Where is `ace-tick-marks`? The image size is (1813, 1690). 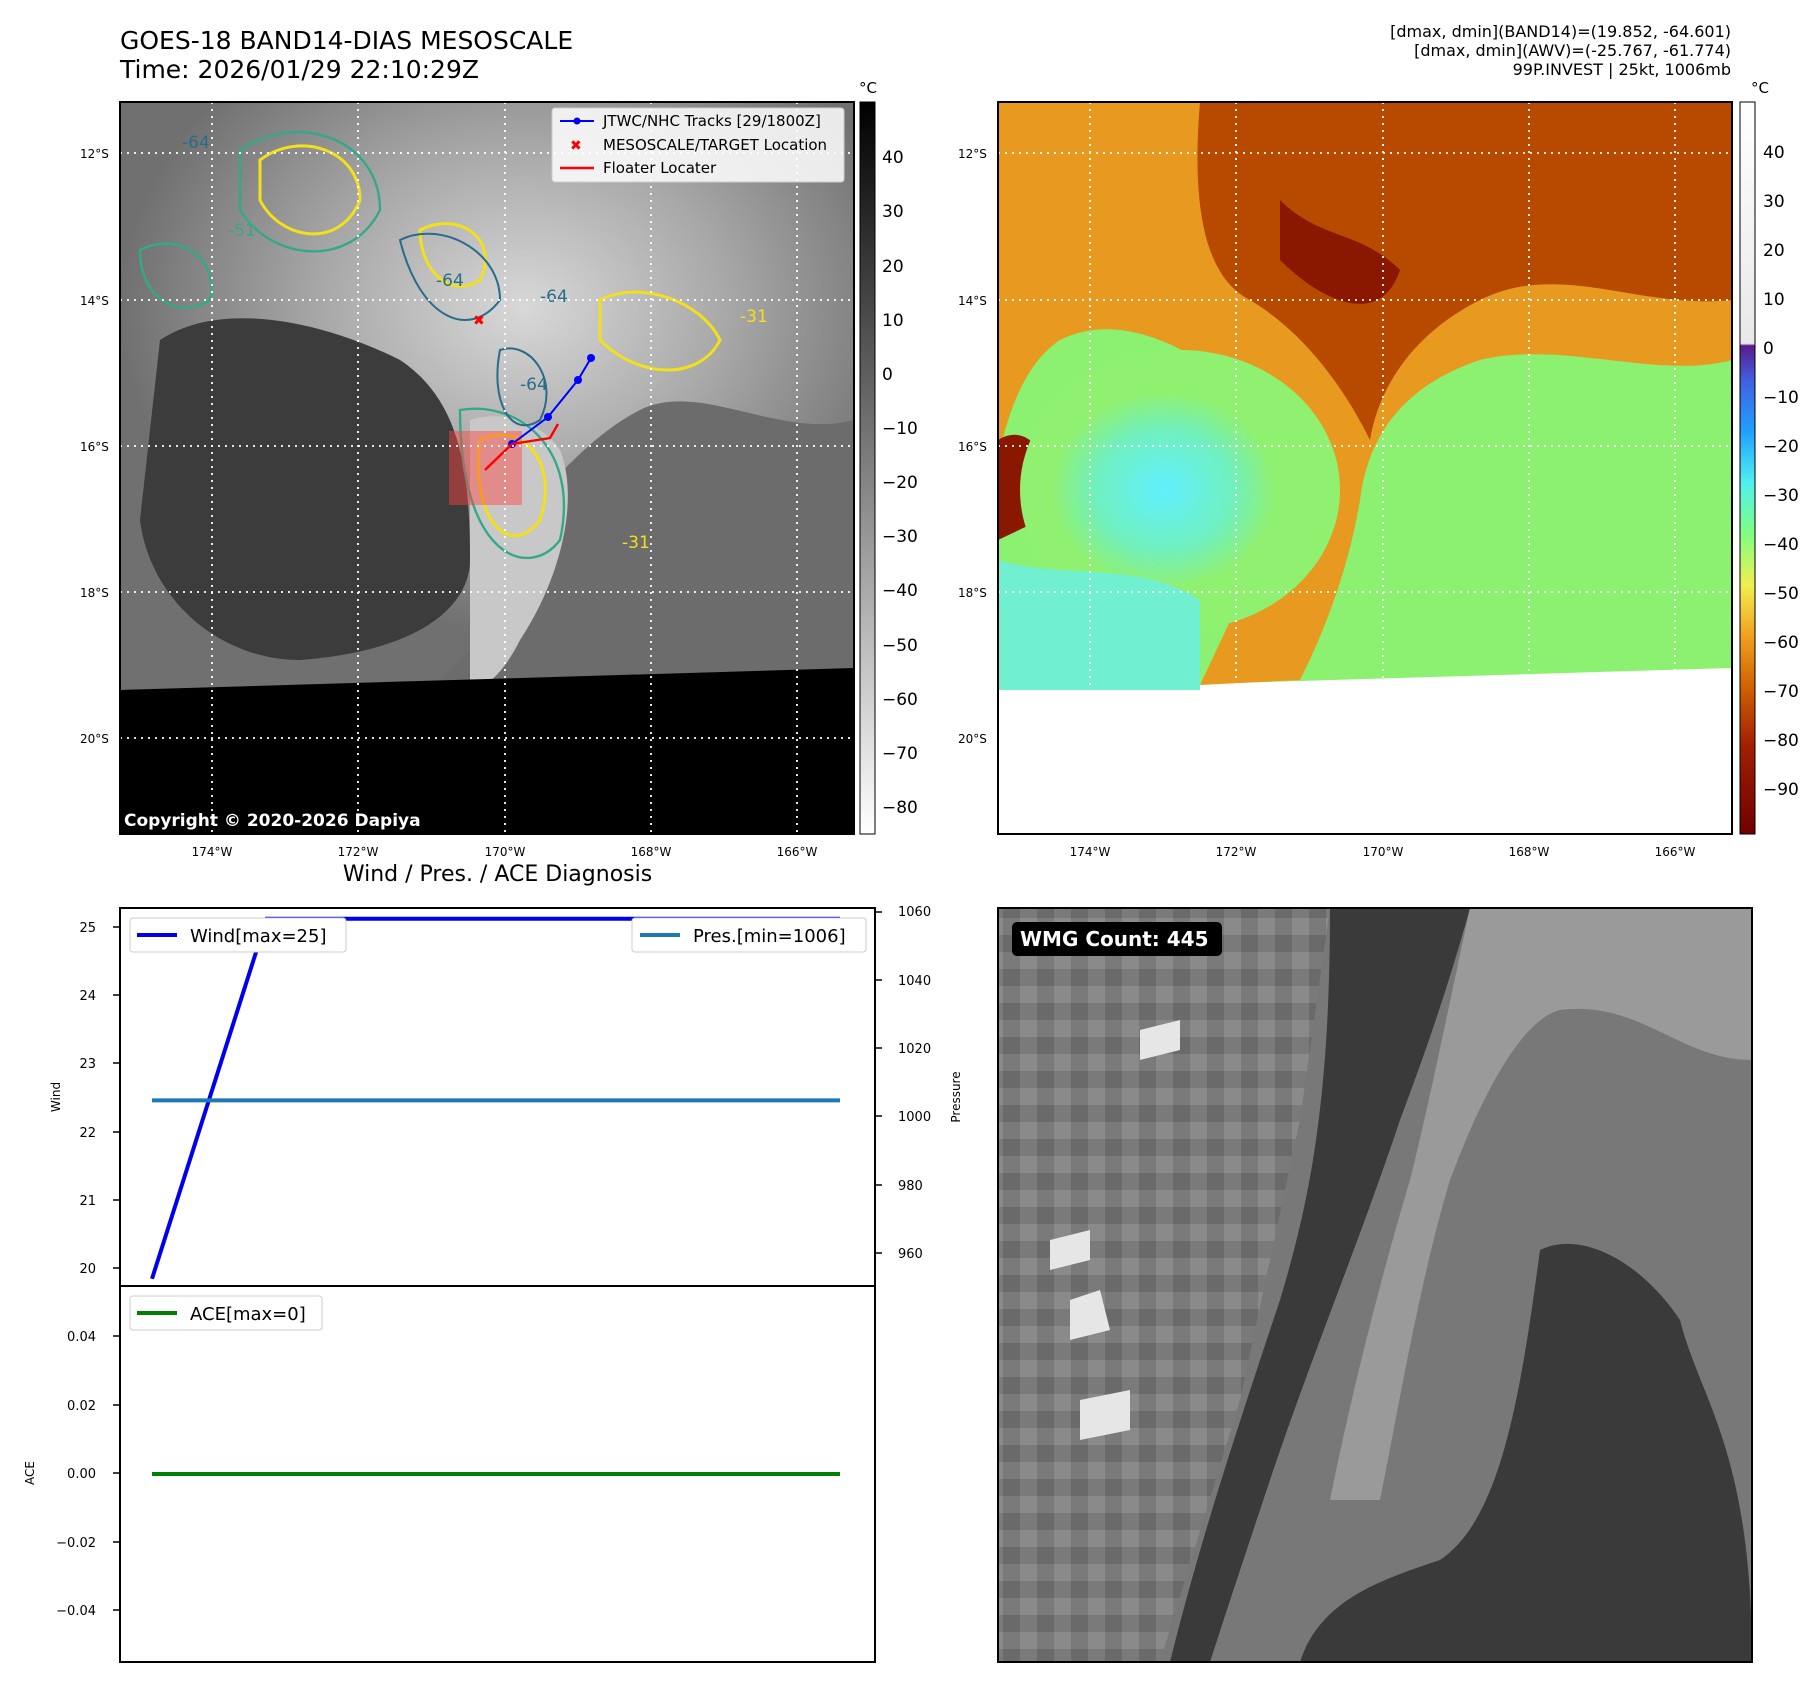 ace-tick-marks is located at coordinates (116, 1473).